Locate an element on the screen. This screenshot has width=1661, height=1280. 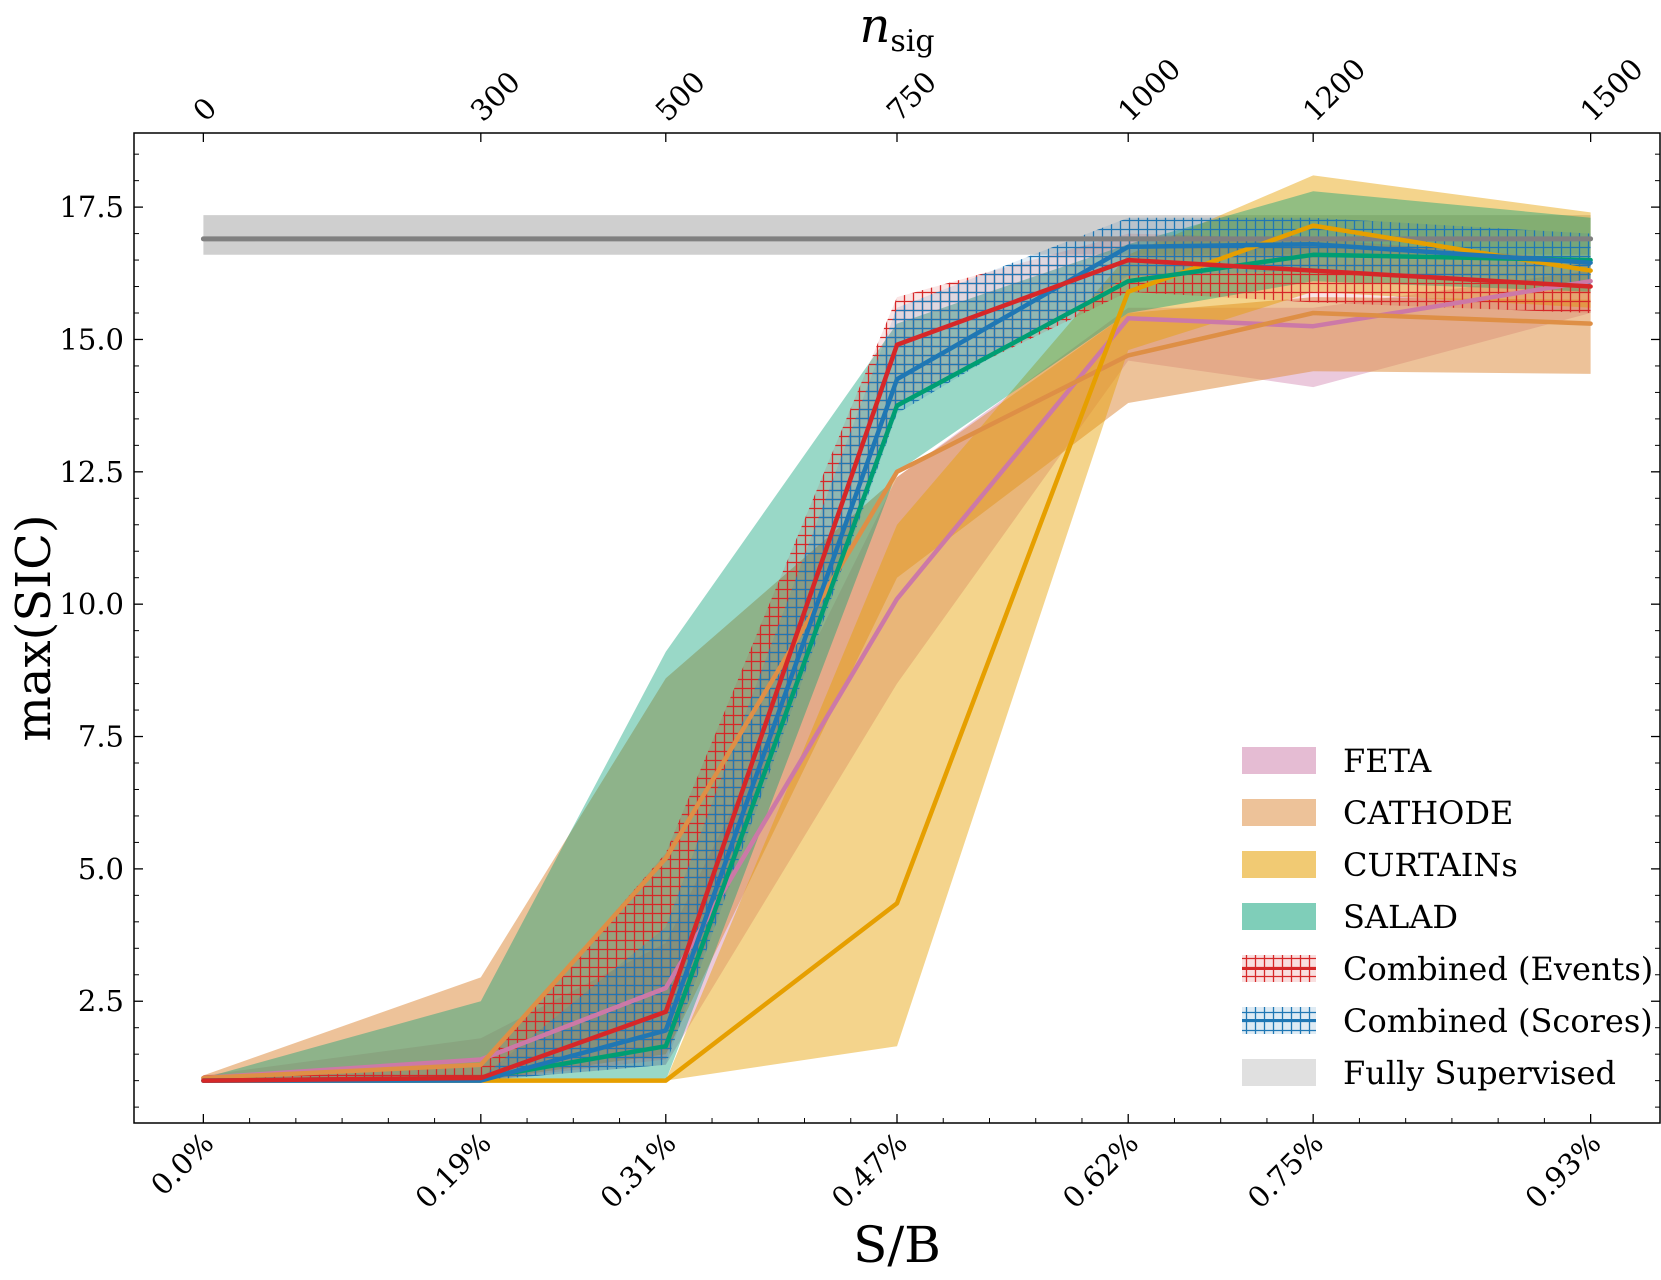
legend-swatch-feta is located at coordinates (1279, 760).